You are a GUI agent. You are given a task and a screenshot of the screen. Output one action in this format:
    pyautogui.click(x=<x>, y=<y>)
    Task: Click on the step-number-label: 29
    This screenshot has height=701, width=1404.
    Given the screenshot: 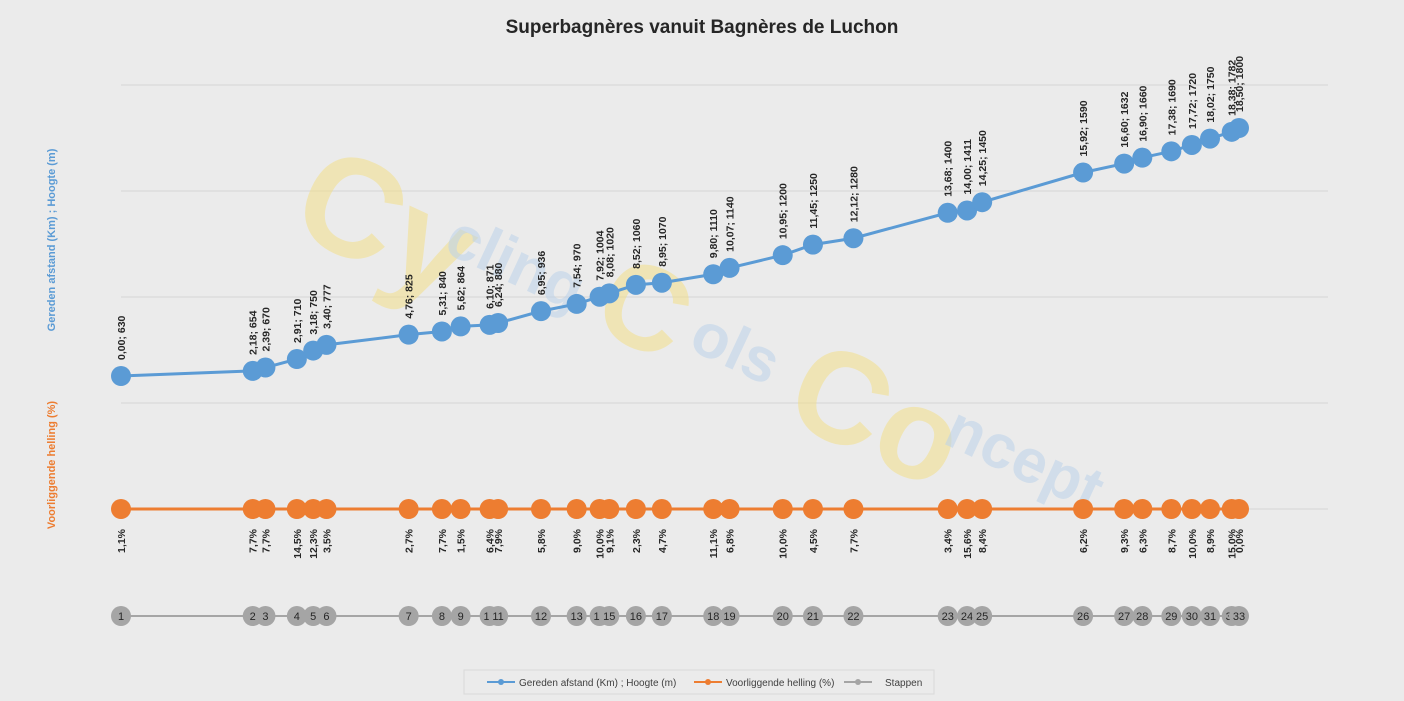 What is the action you would take?
    pyautogui.click(x=1171, y=617)
    